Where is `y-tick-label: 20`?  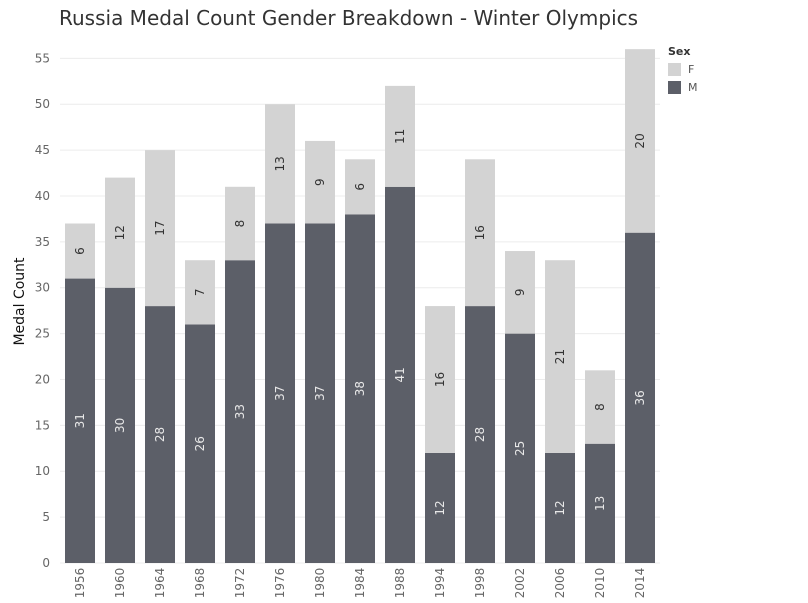
y-tick-label: 20 is located at coordinates (42, 379).